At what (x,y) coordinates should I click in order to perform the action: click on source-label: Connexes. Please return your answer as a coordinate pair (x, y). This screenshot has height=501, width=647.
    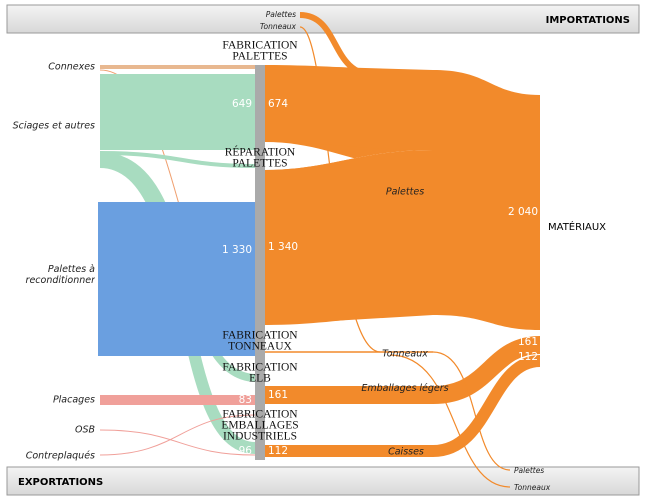
    Looking at the image, I should click on (71, 67).